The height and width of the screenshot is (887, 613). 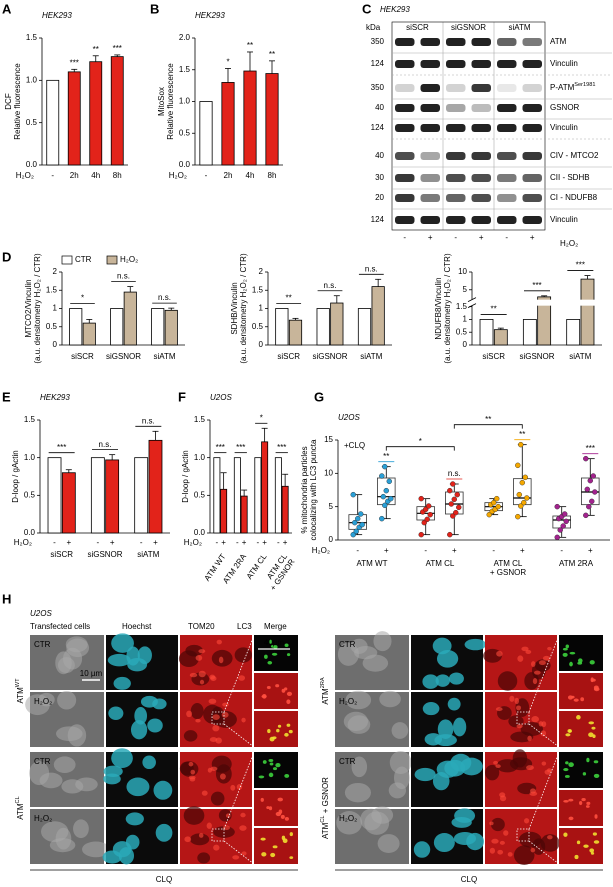 I want to click on axis-break, so click(x=535, y=302).